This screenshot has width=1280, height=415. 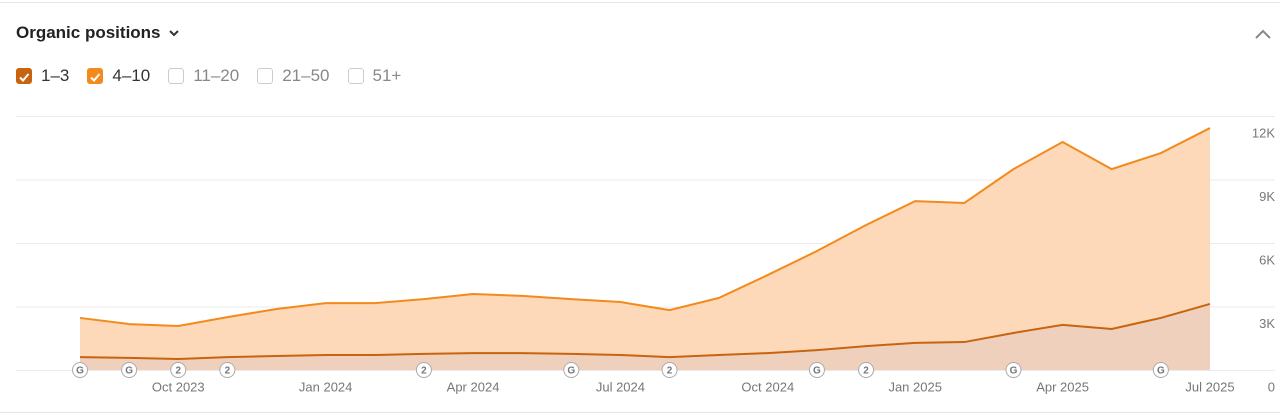 I want to click on x-tick-label: Apr 2025, so click(x=1062, y=386).